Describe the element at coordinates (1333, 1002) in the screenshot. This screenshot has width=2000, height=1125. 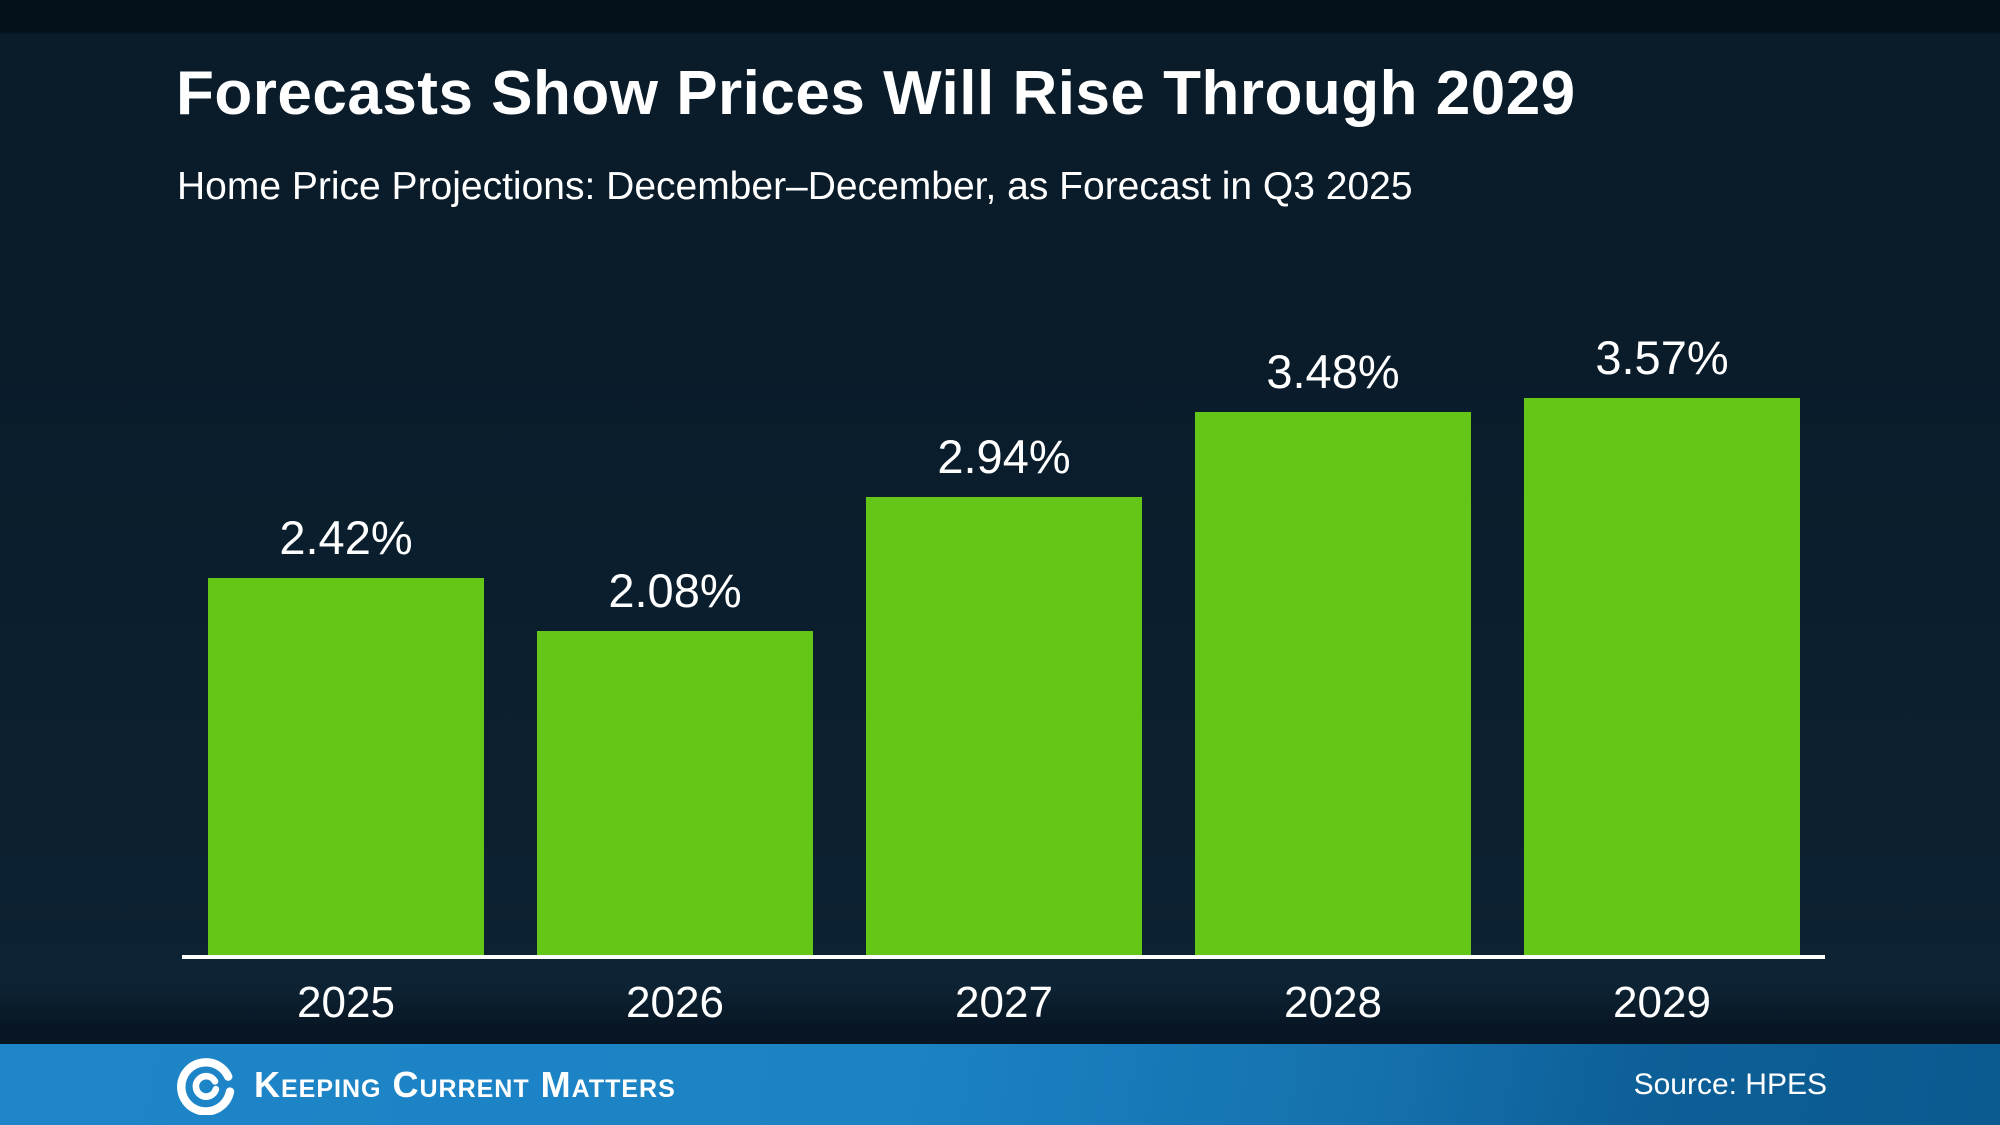
I see `x-tick-label: 2028` at that location.